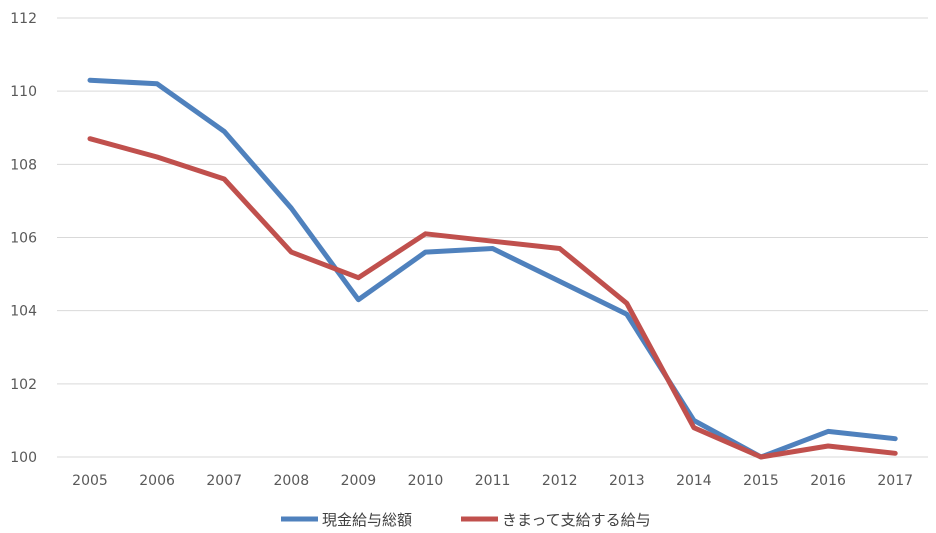  Describe the element at coordinates (291, 481) in the screenshot. I see `x-tick-label: 2008` at that location.